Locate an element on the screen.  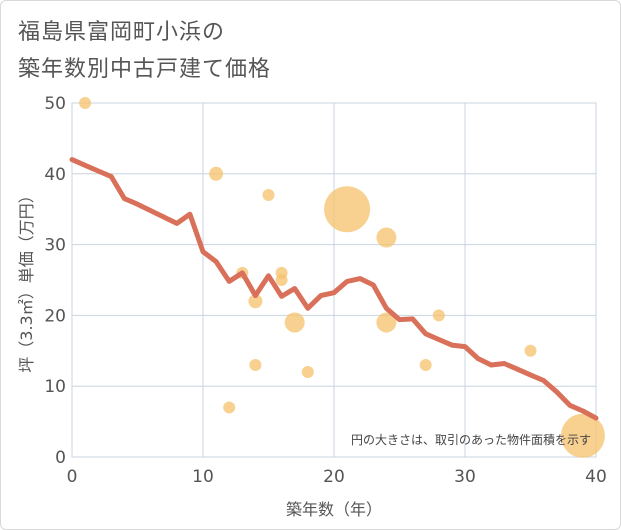
x-tick-label: 10 is located at coordinates (203, 477).